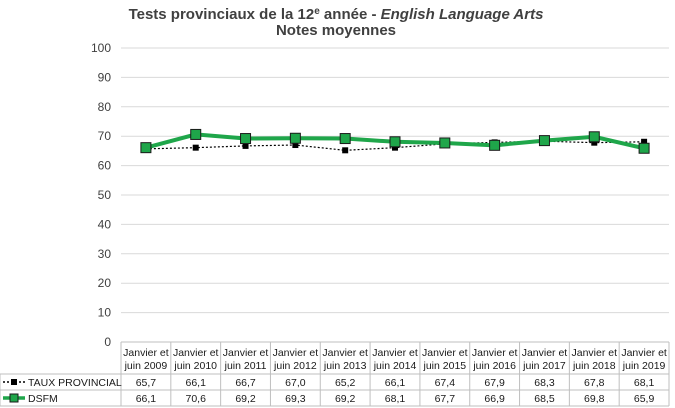 The height and width of the screenshot is (408, 675). I want to click on table-cell: 70,6, so click(196, 399).